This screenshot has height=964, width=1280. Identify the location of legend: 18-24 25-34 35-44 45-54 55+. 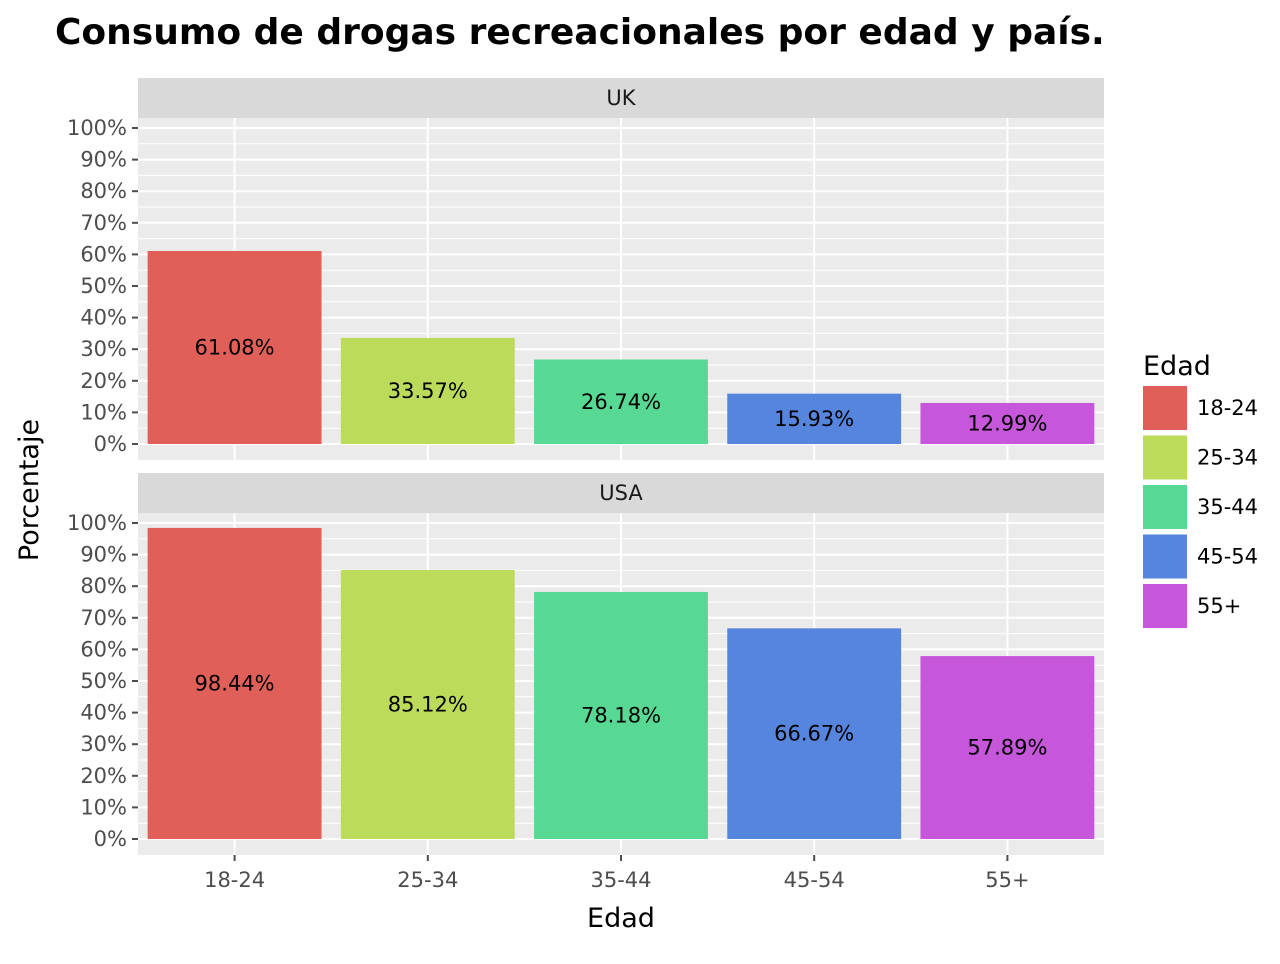
(1200, 507).